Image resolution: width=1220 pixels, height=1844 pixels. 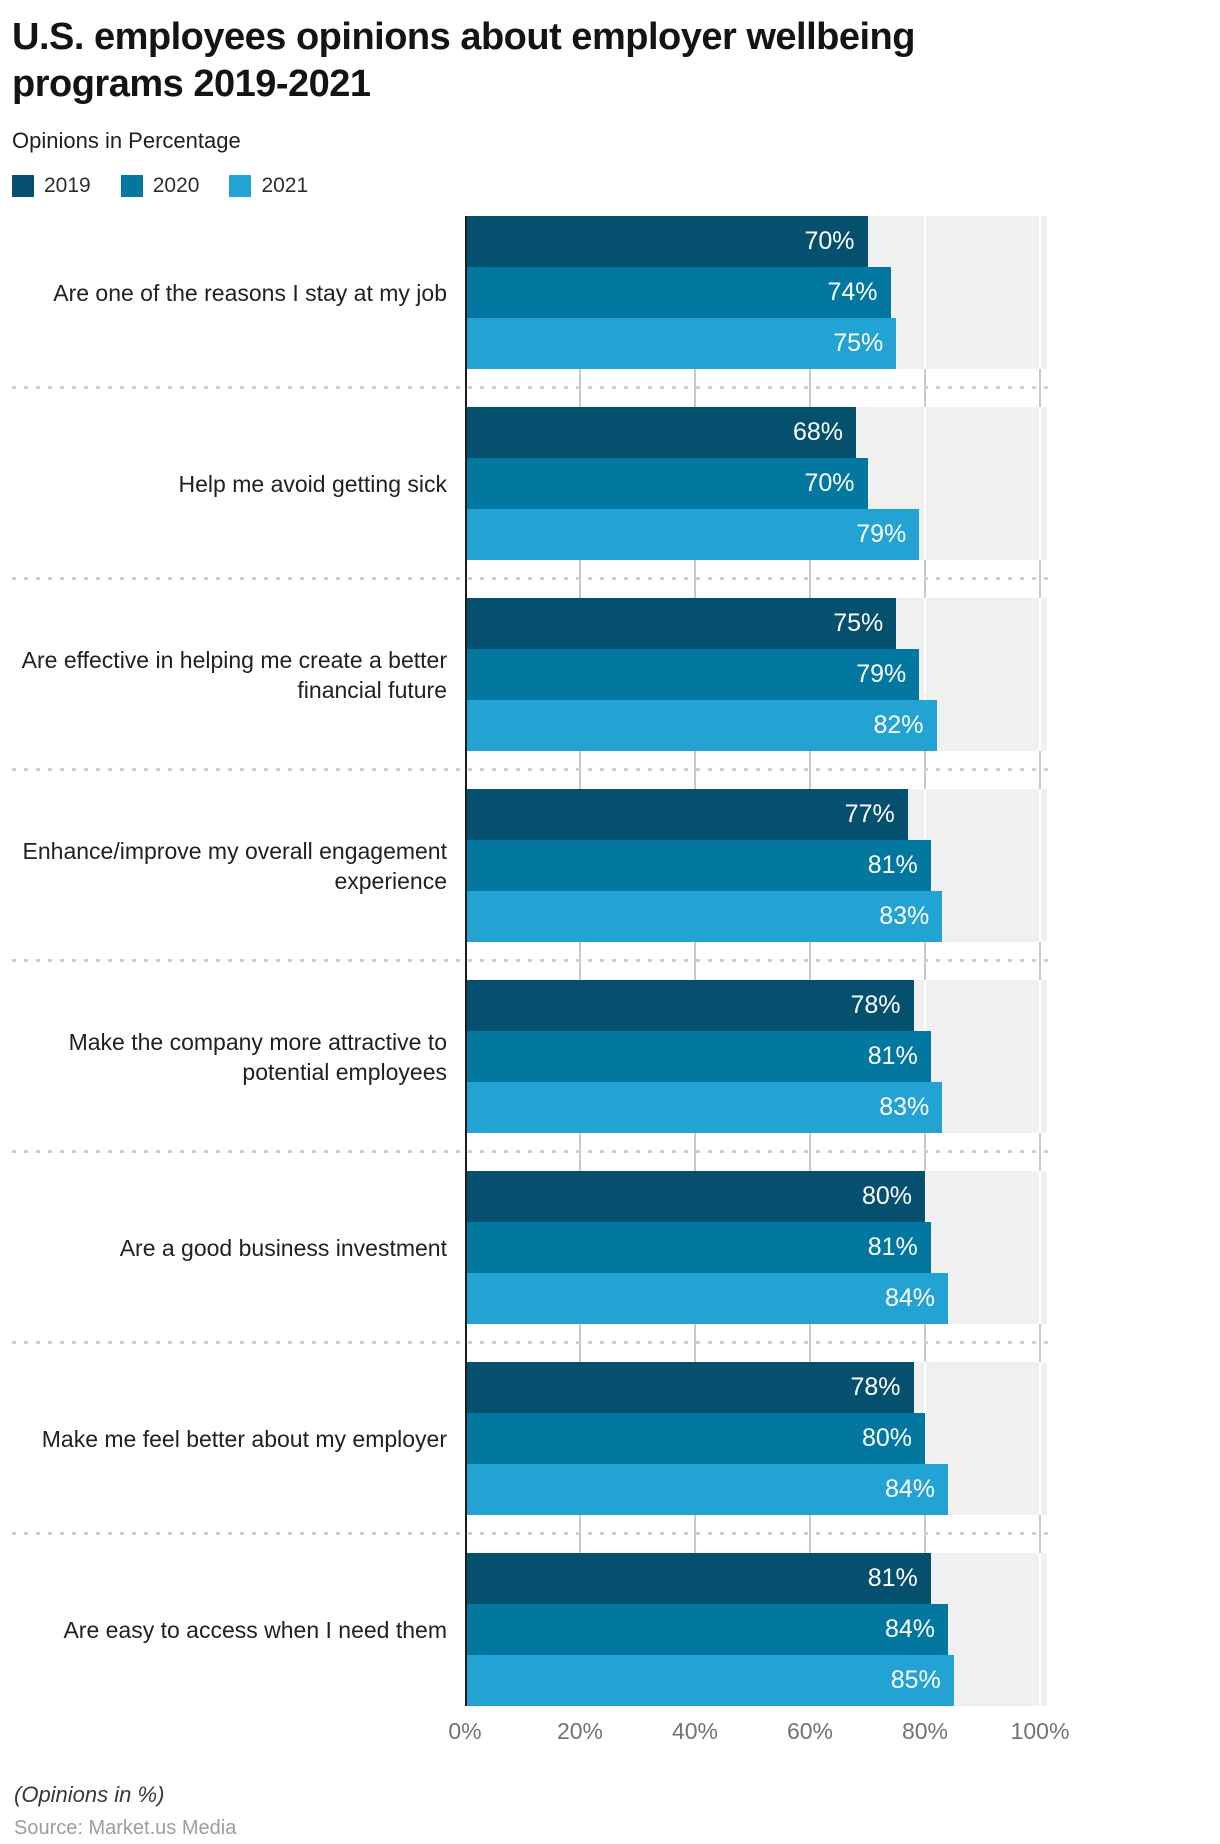 What do you see at coordinates (886, 1438) in the screenshot?
I see `bar-value-label: 80%` at bounding box center [886, 1438].